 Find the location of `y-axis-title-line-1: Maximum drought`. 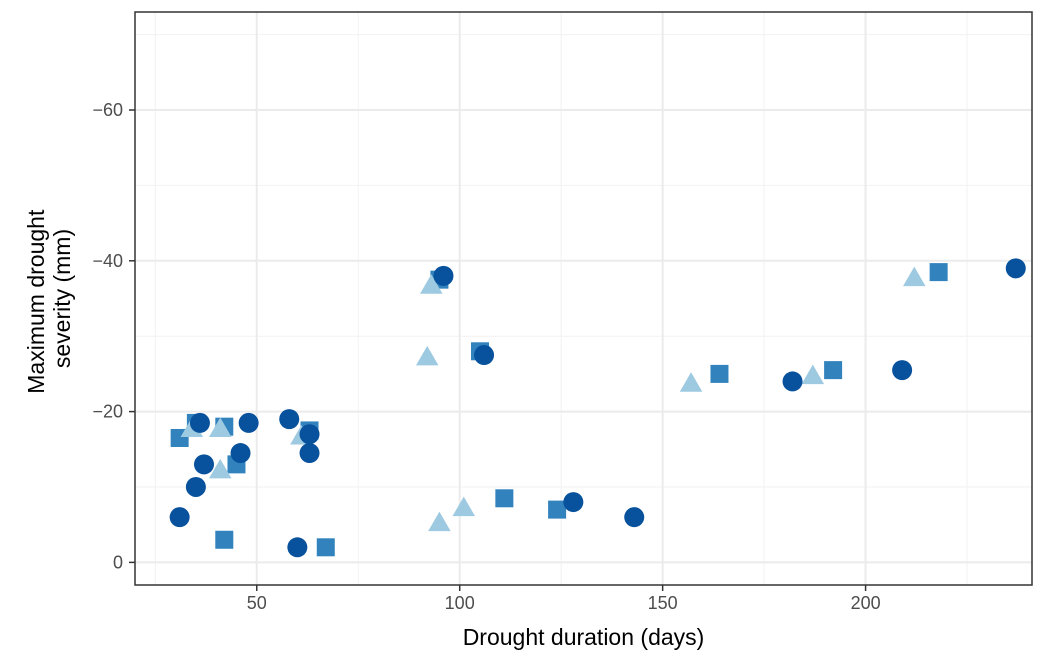

y-axis-title-line-1: Maximum drought is located at coordinates (36, 301).